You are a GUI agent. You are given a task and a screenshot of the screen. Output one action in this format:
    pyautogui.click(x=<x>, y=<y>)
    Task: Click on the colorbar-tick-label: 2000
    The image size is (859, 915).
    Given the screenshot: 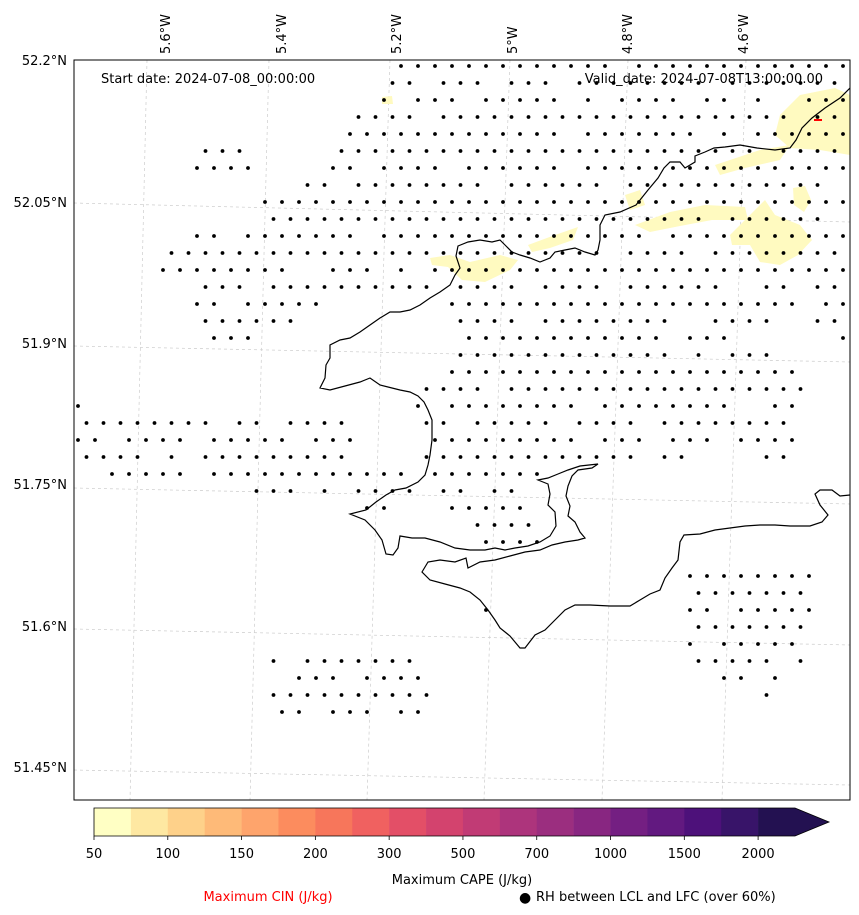 What is the action you would take?
    pyautogui.click(x=758, y=854)
    